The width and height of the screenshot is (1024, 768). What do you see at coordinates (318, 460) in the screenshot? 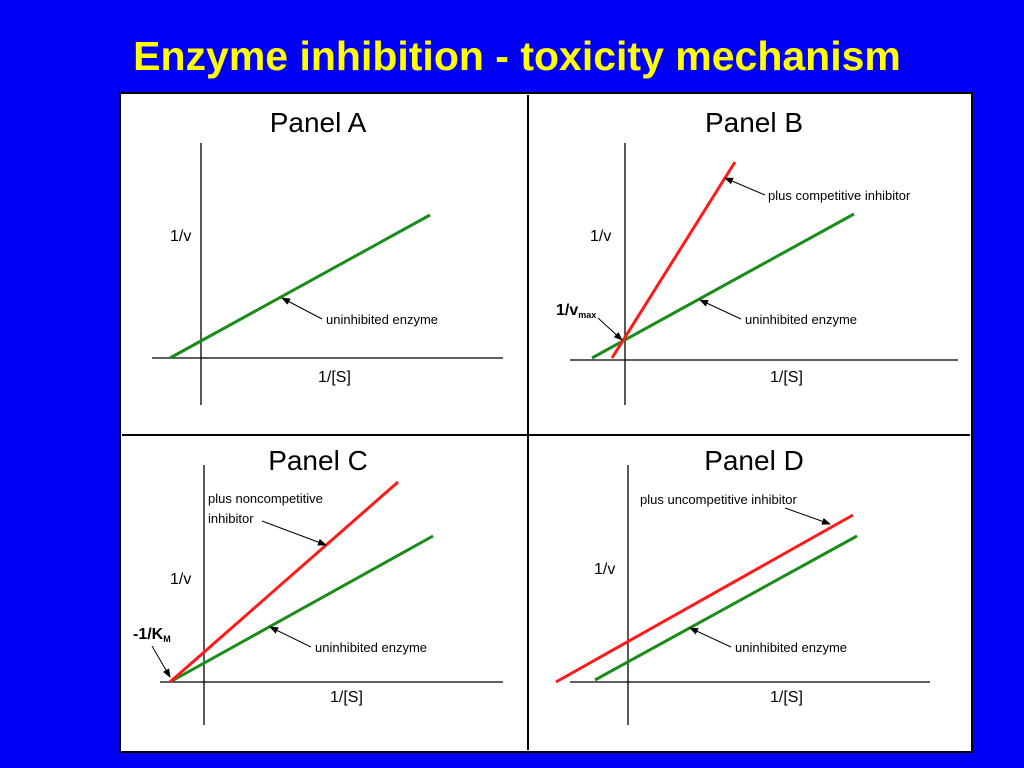
I see `panel-title: Panel C` at bounding box center [318, 460].